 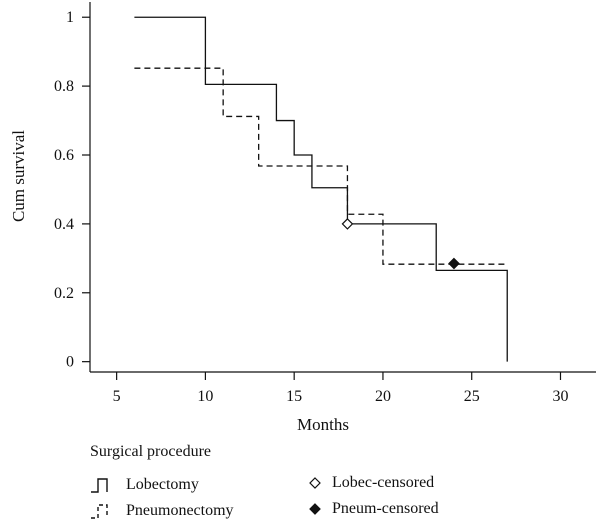 I want to click on y-tick-label: 0, so click(x=70, y=362).